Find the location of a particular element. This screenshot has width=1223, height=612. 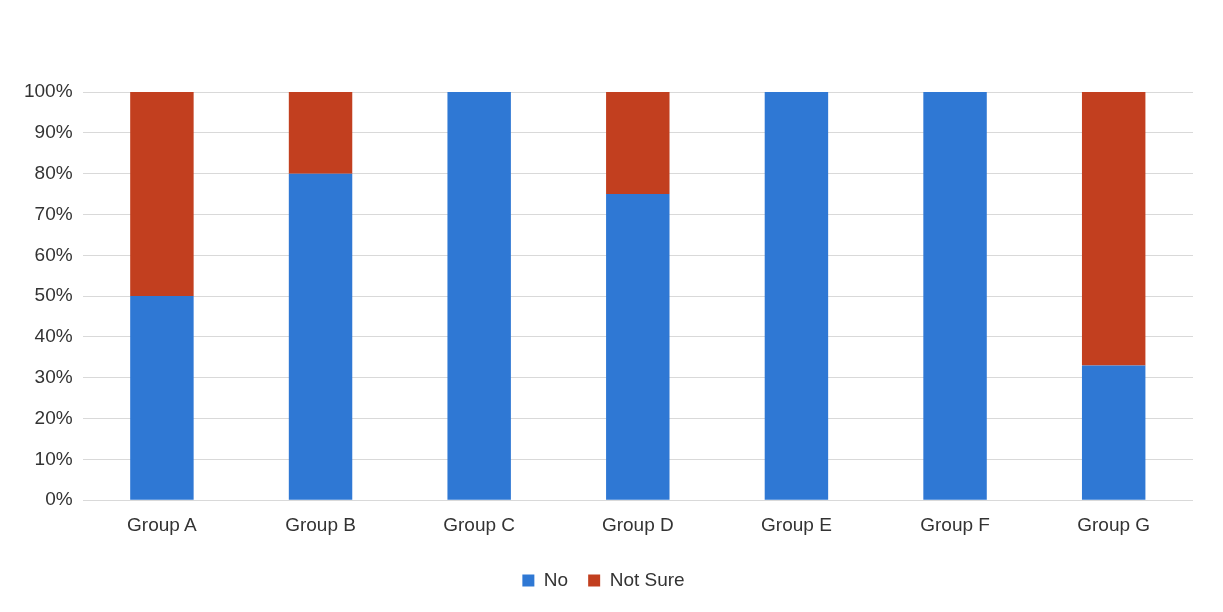

y-tick-label: 60% is located at coordinates (53, 254).